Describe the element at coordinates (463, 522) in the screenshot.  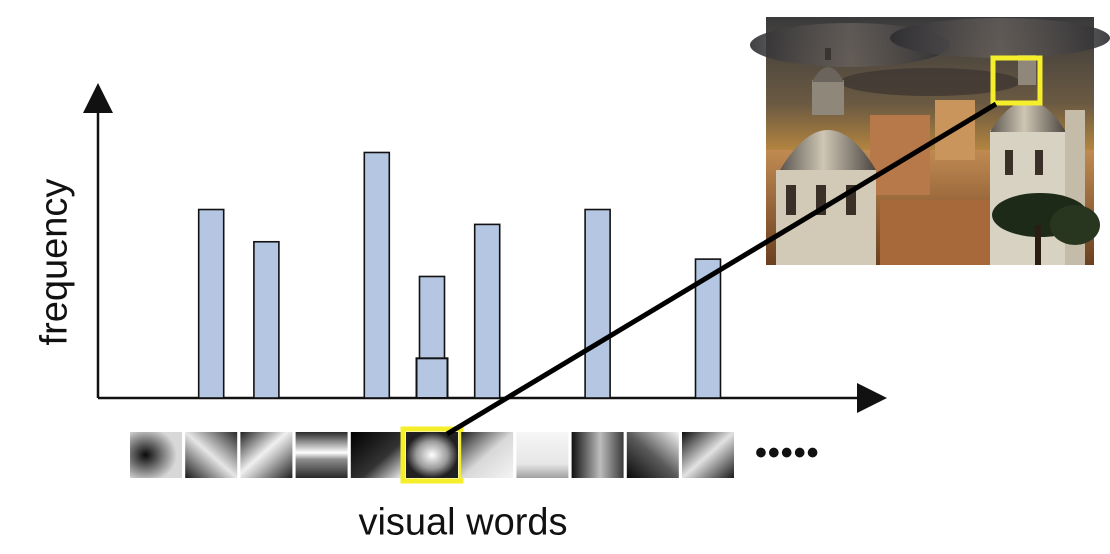
I see `x-axis-label: visual words` at that location.